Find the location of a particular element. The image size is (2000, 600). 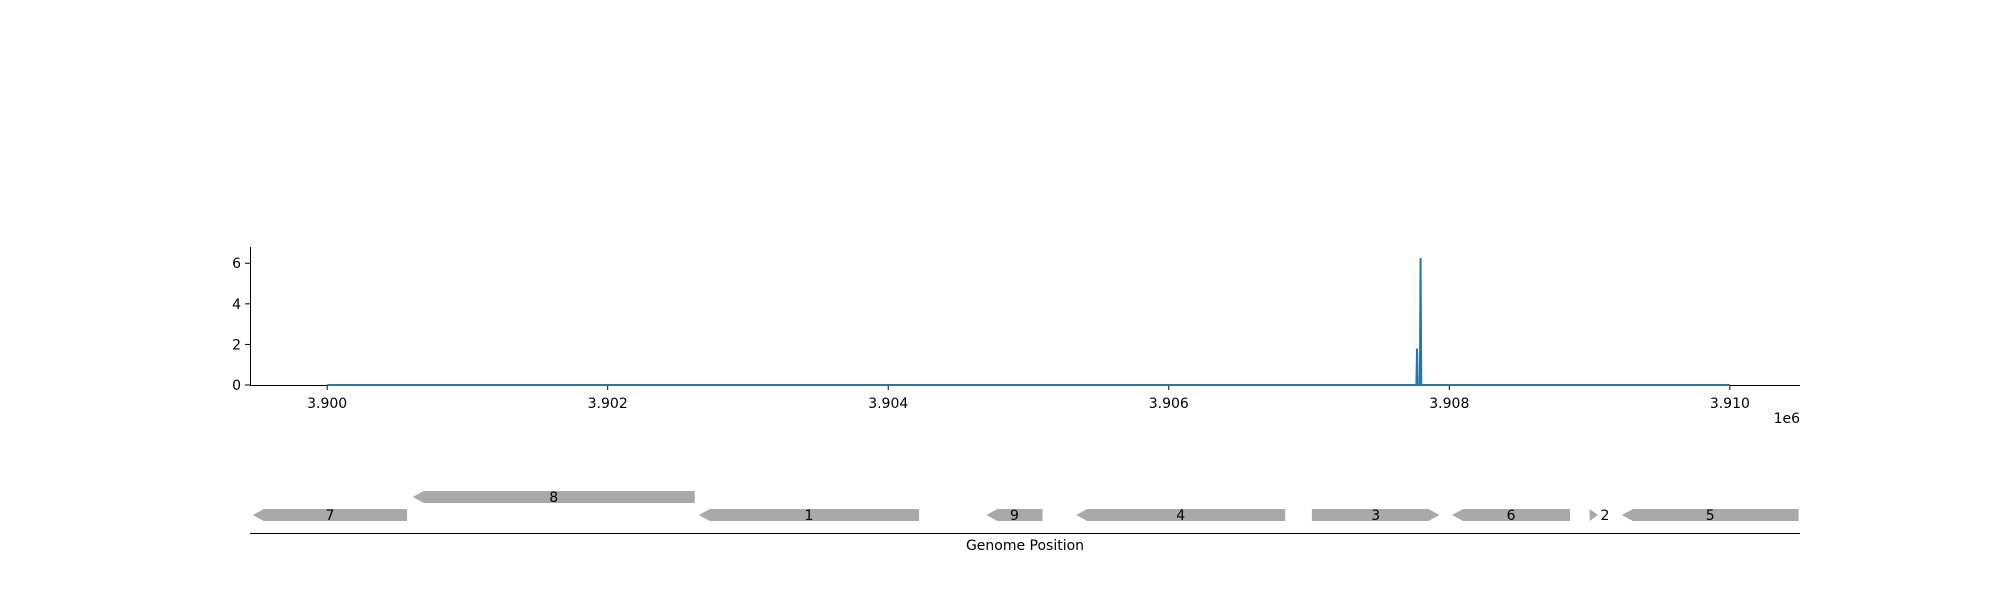

y-tick-label: 2 is located at coordinates (236, 345).